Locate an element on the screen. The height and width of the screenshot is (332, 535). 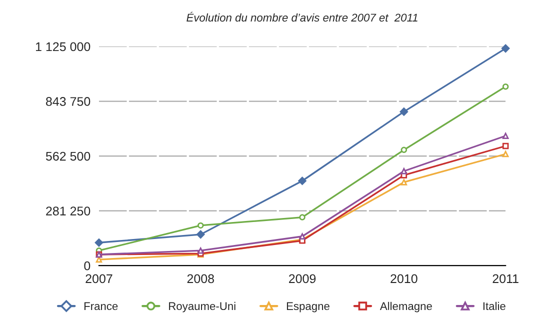
chart-title: Évolution du nombre d’avis entre 2007 et 2011 is located at coordinates (302, 17).